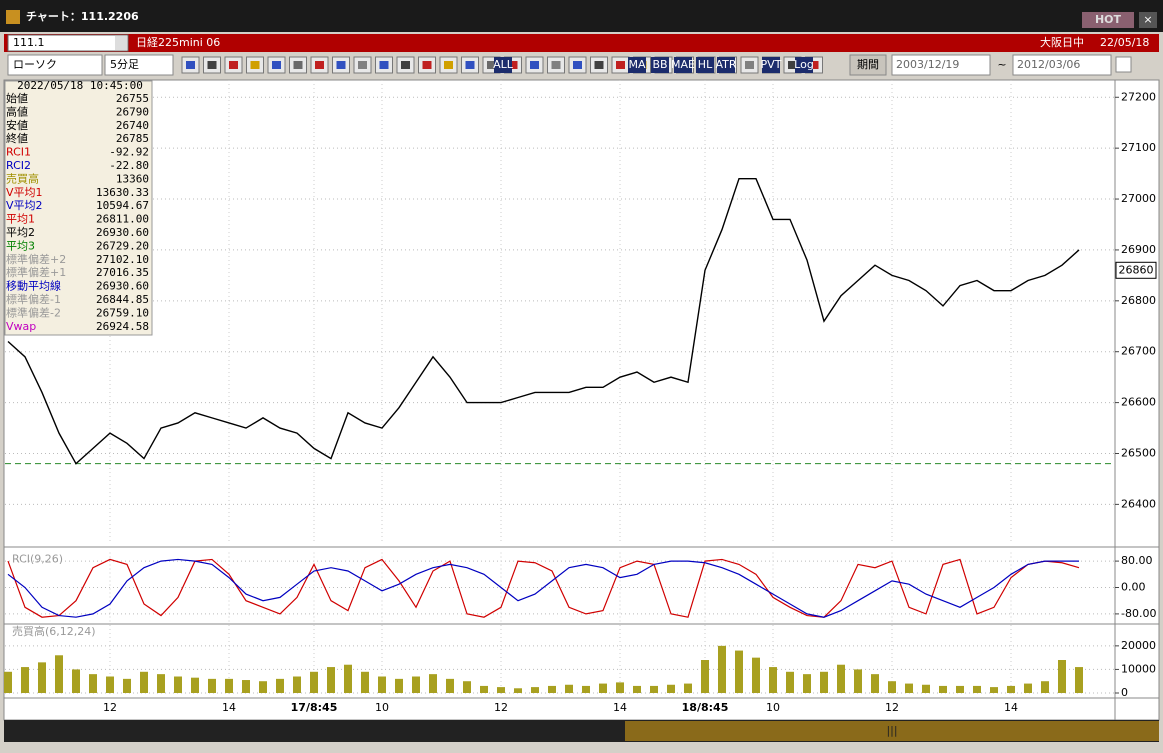 The width and height of the screenshot is (1163, 753). I want to click on from-date-box, so click(941, 65).